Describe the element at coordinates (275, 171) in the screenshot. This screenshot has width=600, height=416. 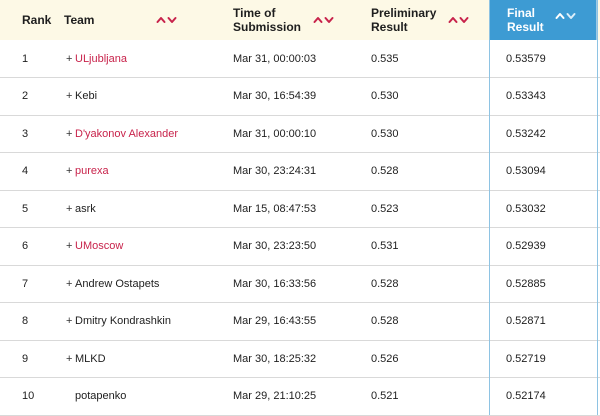
I see `submission-time-cell: Mar 30, 23:24:31` at that location.